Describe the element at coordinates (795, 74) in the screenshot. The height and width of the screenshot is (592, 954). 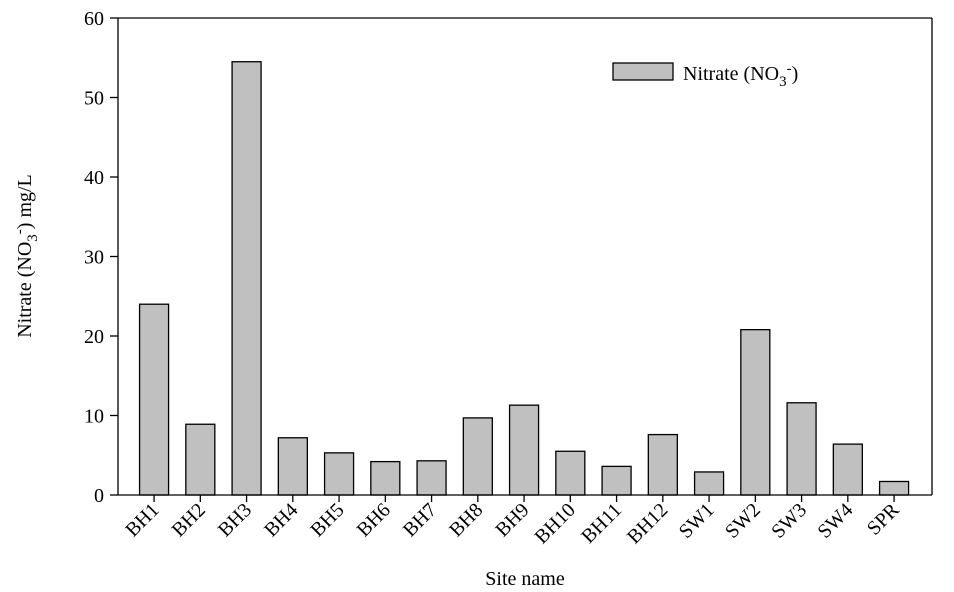
I see `legend-label-suffix: )` at that location.